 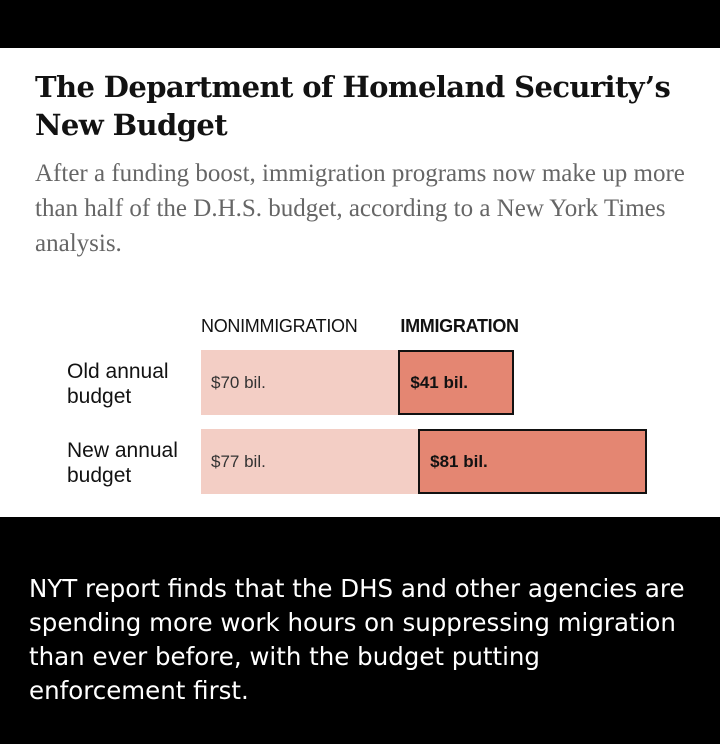 I want to click on bar-new-nonimmigration: $77 bil., so click(x=310, y=461).